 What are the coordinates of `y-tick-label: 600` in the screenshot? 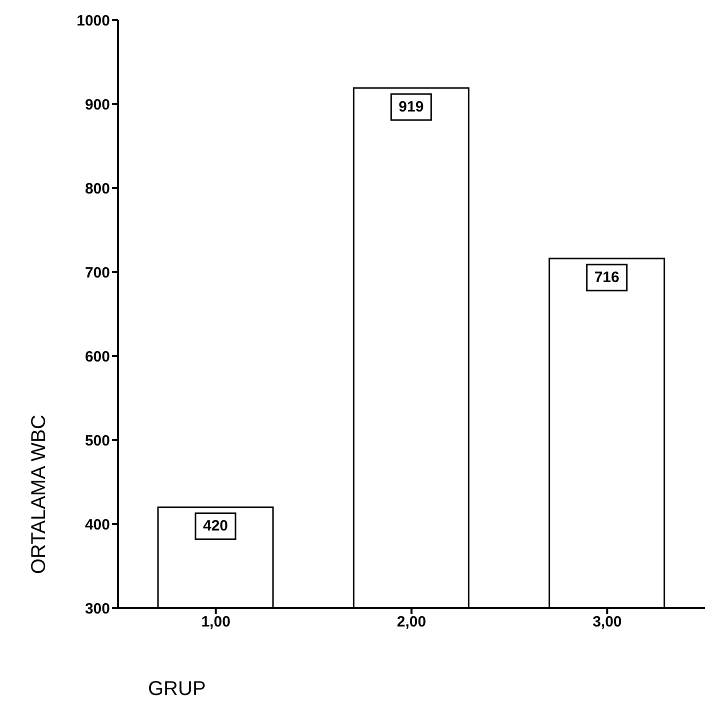 It's located at (97, 357).